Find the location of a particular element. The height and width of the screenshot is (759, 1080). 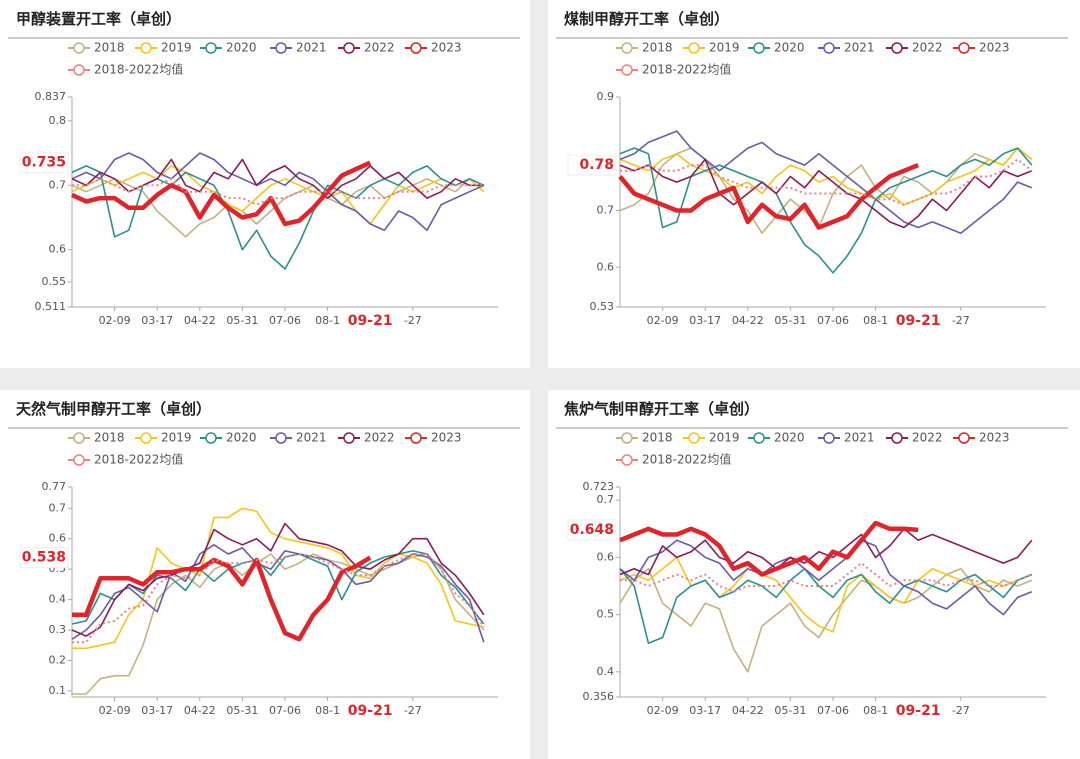

chart-title: 焦炉气制甲醇开工率（卓创） is located at coordinates (661, 409).